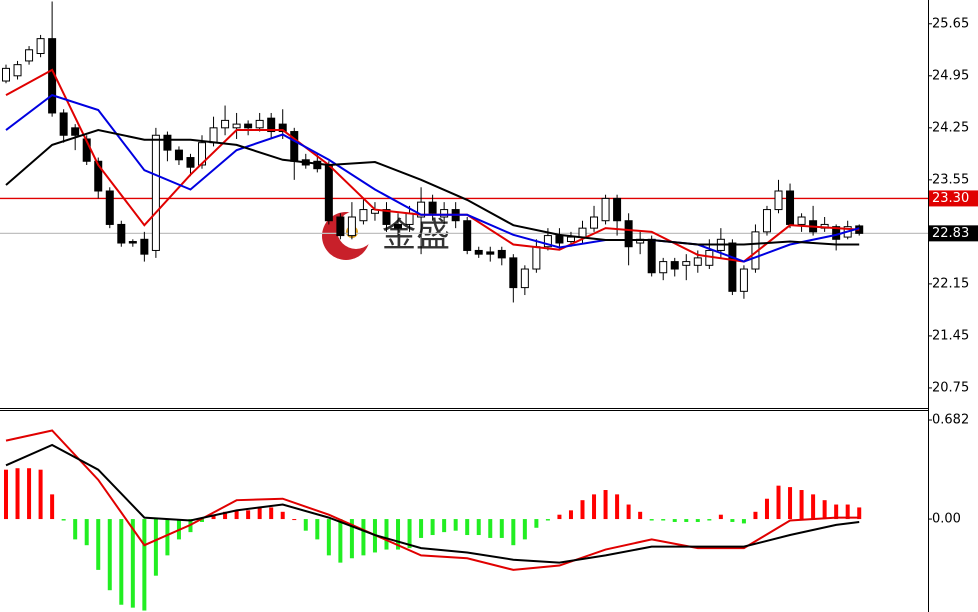  I want to click on price-label-box, so click(953, 198).